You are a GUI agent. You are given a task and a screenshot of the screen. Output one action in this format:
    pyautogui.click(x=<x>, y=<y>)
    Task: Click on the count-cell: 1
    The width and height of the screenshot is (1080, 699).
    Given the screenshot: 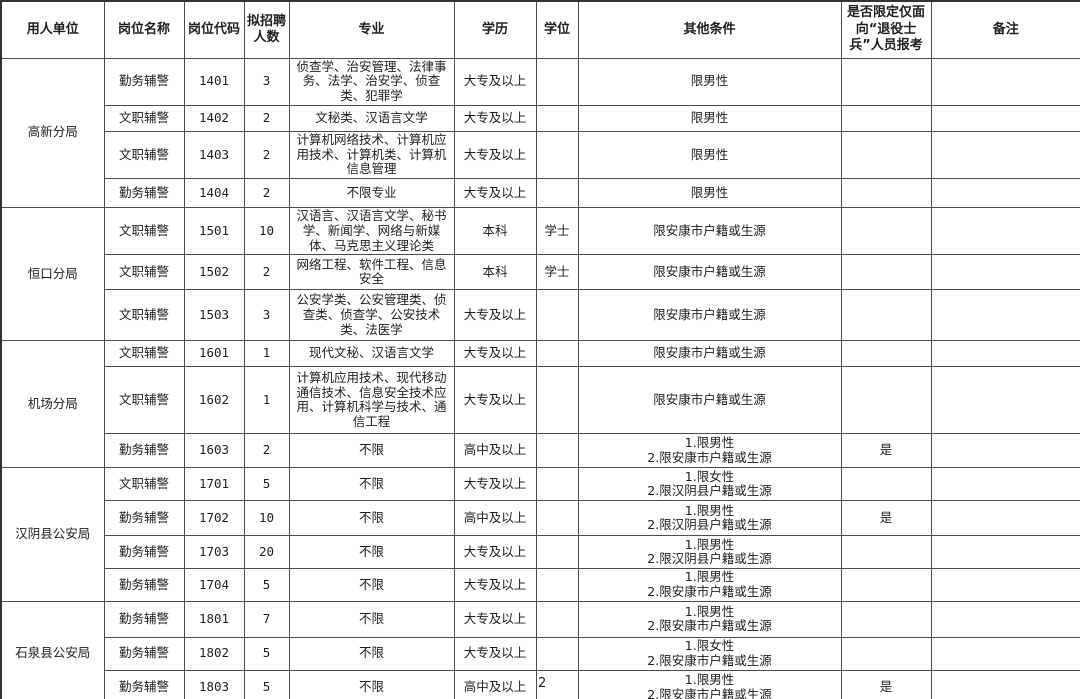 What is the action you would take?
    pyautogui.click(x=266, y=354)
    